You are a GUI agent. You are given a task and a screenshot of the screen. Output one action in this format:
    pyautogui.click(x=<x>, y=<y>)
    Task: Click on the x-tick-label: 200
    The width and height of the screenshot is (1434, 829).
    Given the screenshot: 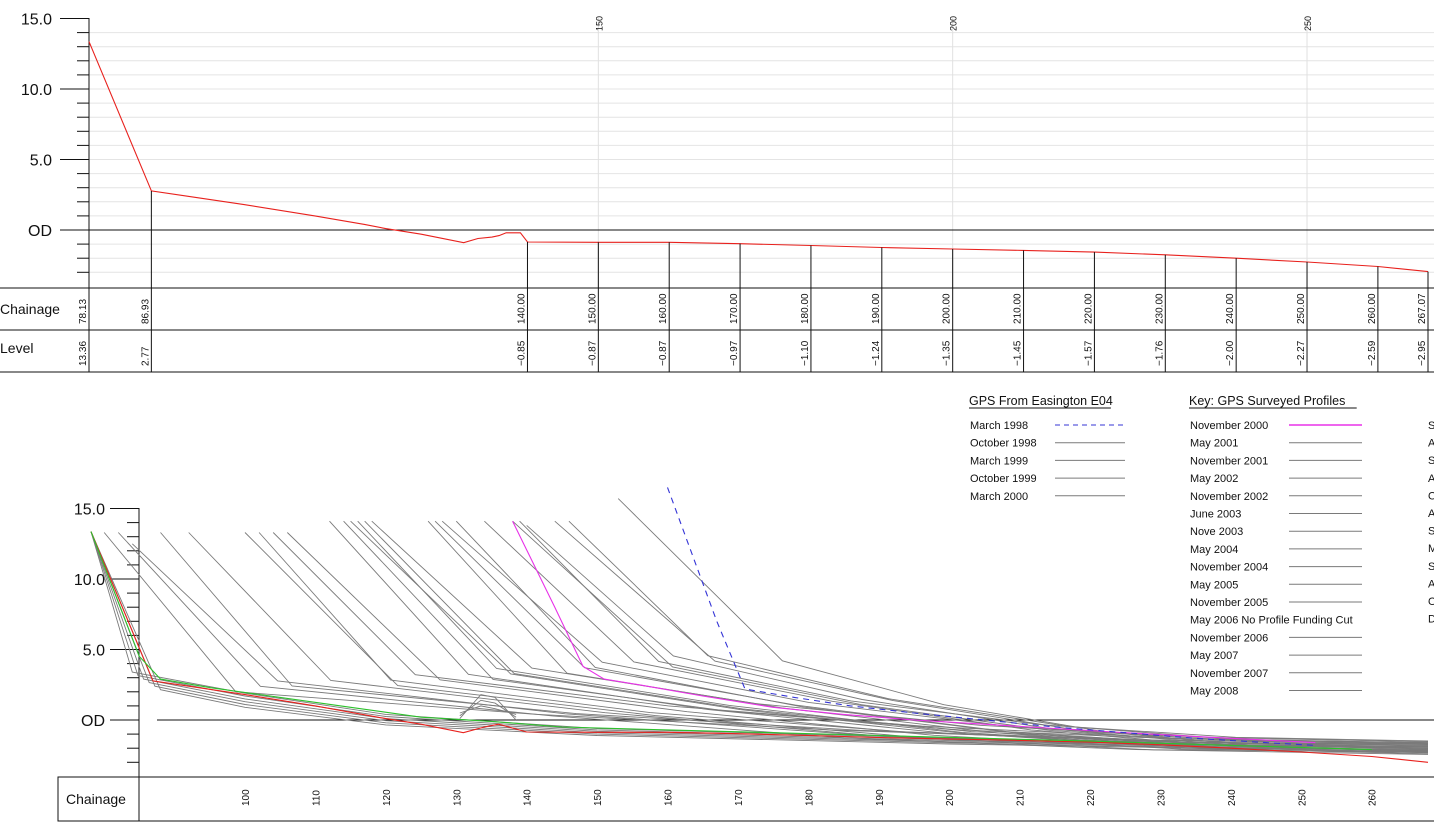 What is the action you would take?
    pyautogui.click(x=950, y=797)
    